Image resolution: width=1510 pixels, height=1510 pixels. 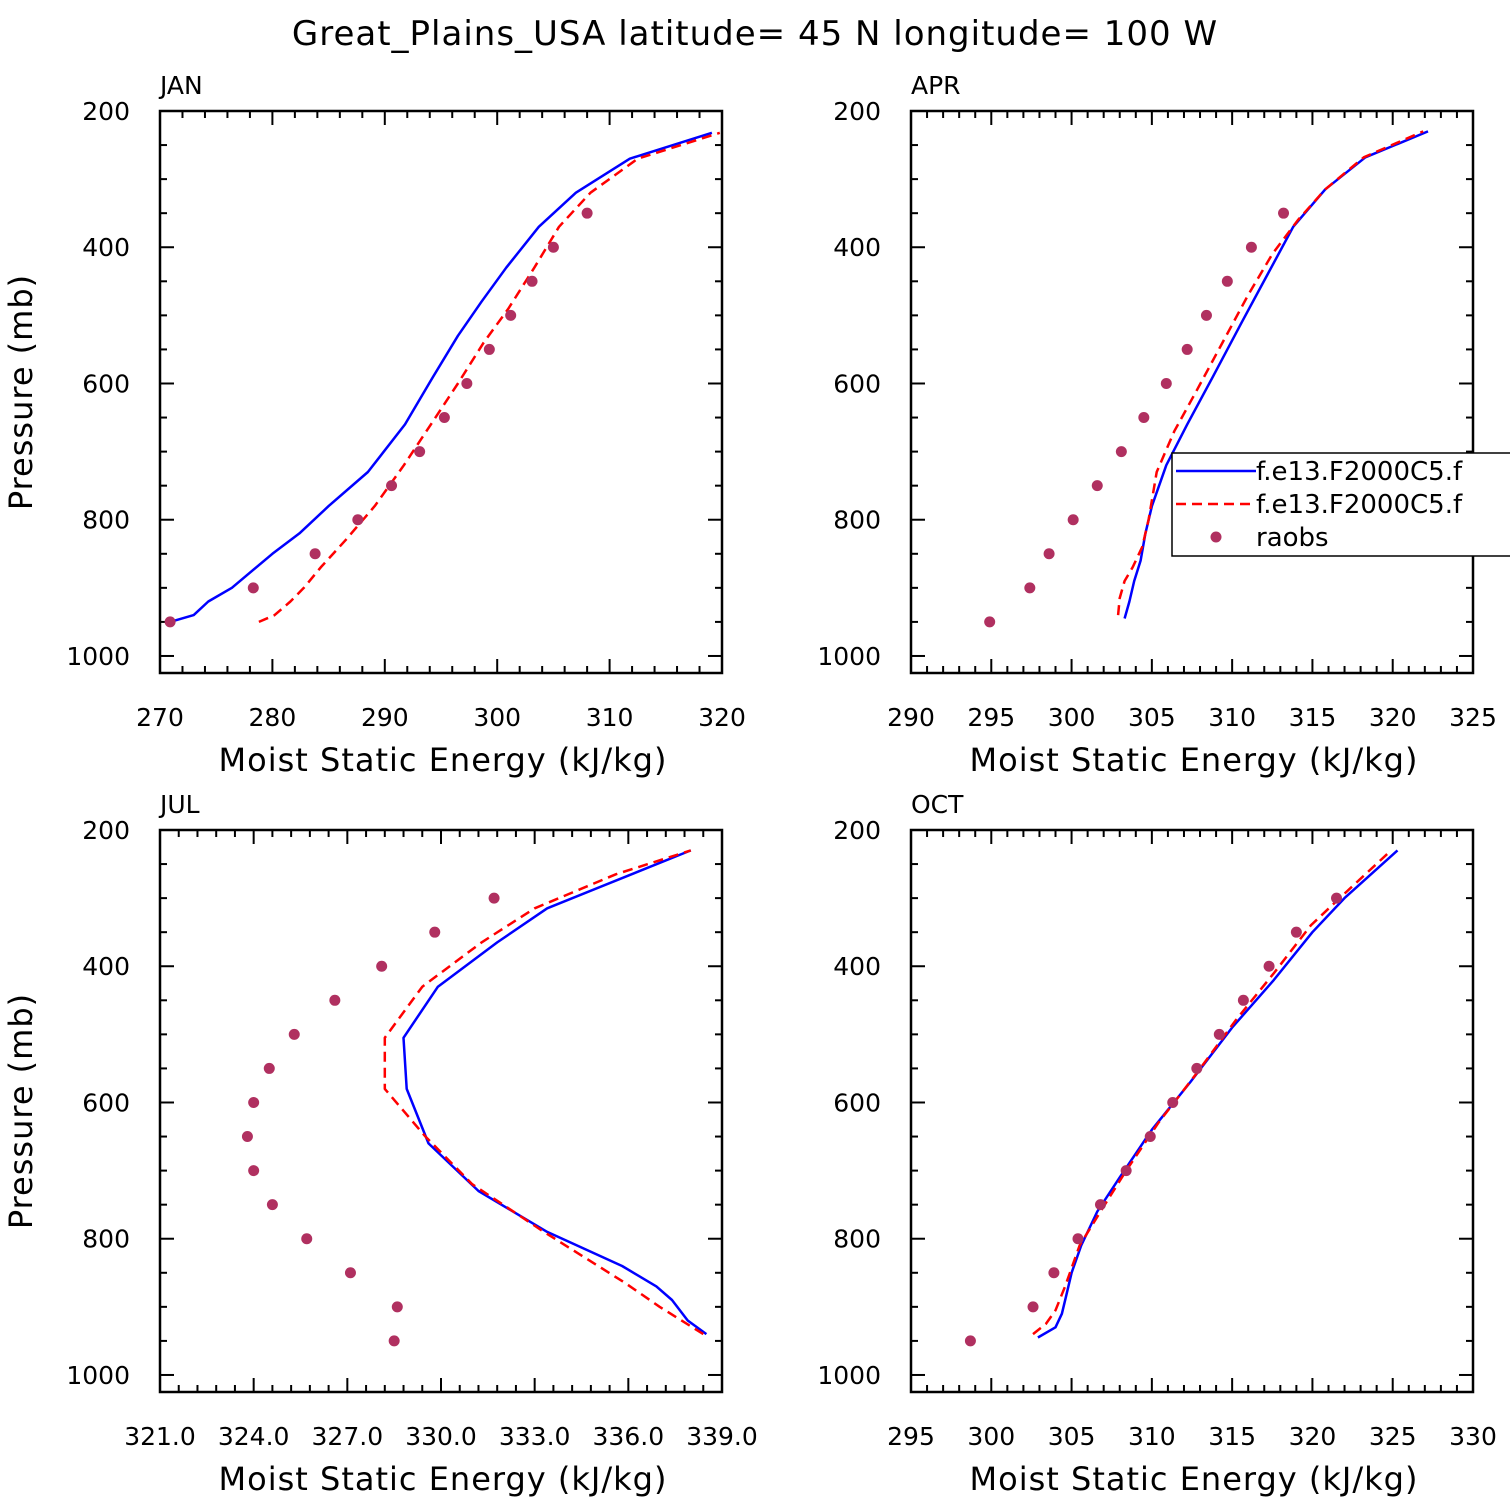 What do you see at coordinates (937, 804) in the screenshot?
I see `panel-label: OCT` at bounding box center [937, 804].